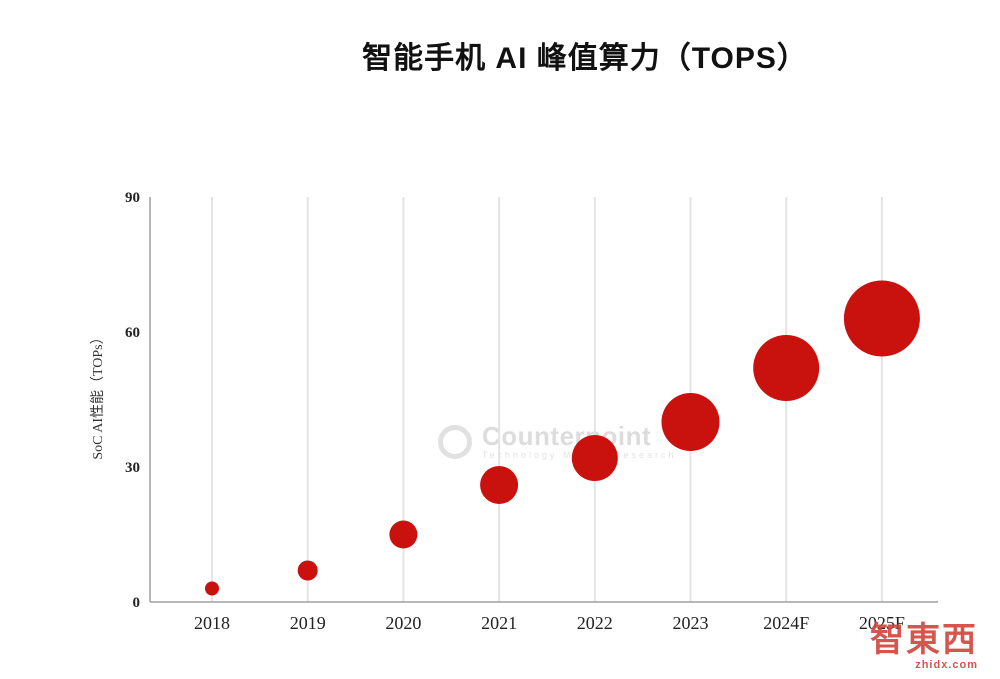 Image resolution: width=1000 pixels, height=679 pixels. What do you see at coordinates (132, 468) in the screenshot?
I see `y-tick-label: 30` at bounding box center [132, 468].